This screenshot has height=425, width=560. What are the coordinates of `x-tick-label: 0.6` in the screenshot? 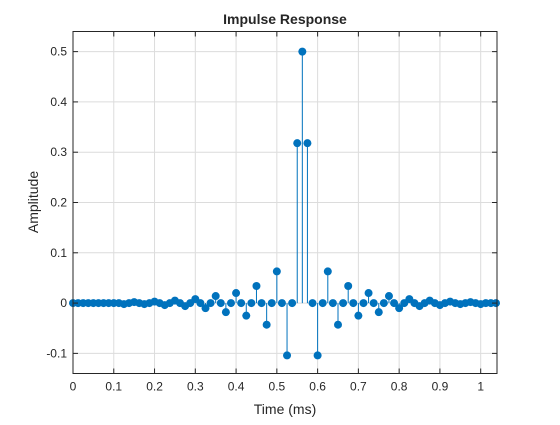 It's located at (317, 387).